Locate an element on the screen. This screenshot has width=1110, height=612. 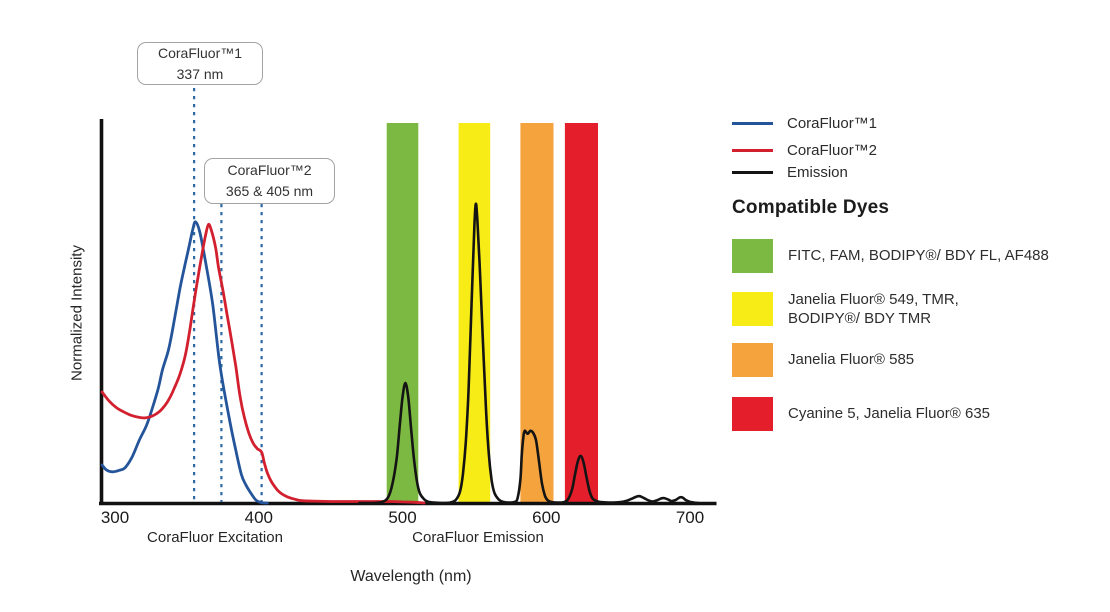
green-swatch is located at coordinates (752, 256).